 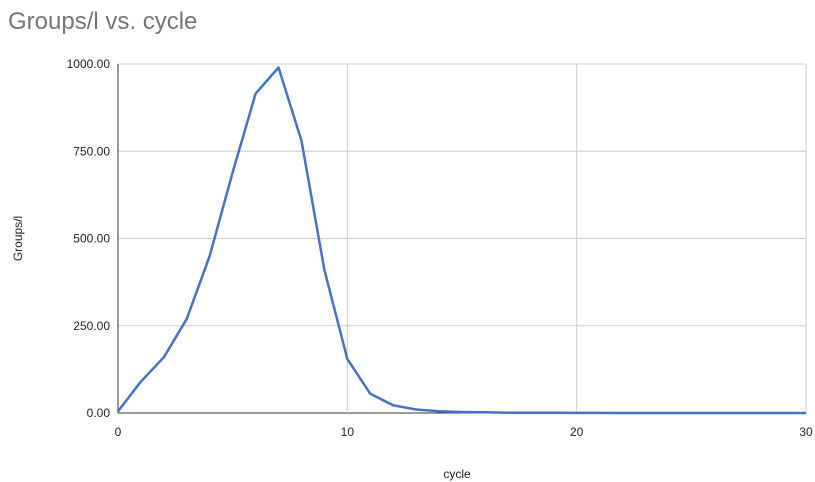 What do you see at coordinates (457, 474) in the screenshot?
I see `x-axis-title: cycle` at bounding box center [457, 474].